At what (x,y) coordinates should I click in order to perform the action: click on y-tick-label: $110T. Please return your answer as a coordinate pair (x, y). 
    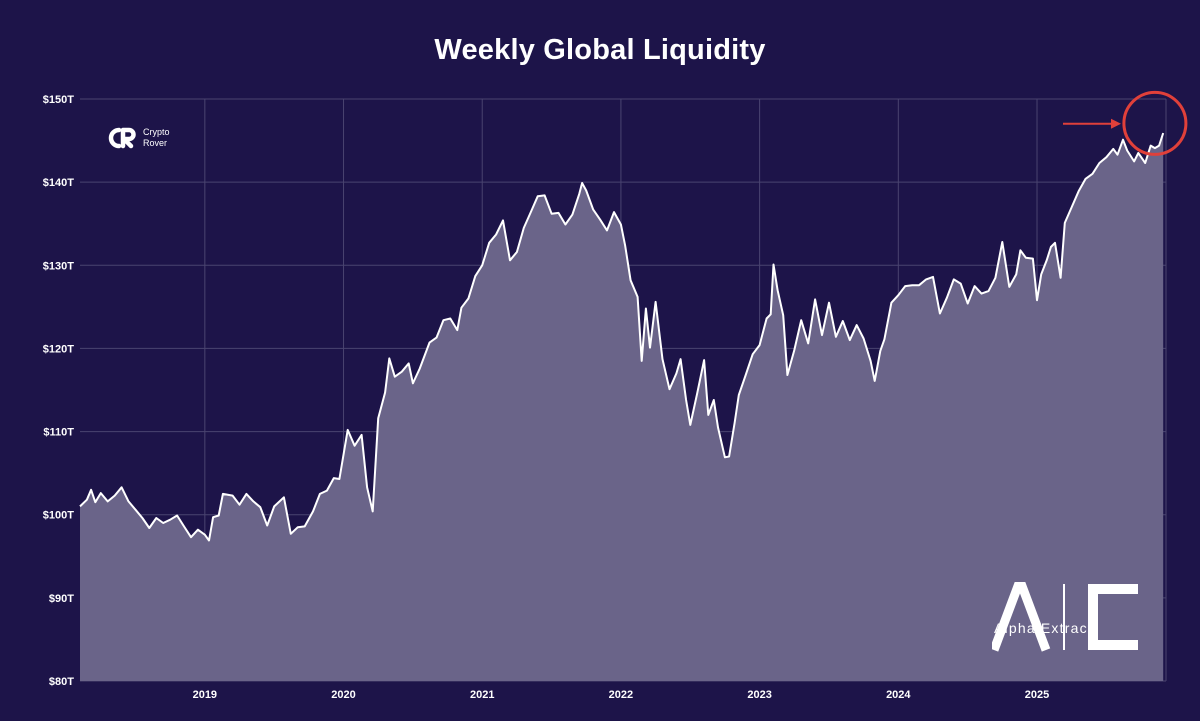
    Looking at the image, I should click on (58, 433).